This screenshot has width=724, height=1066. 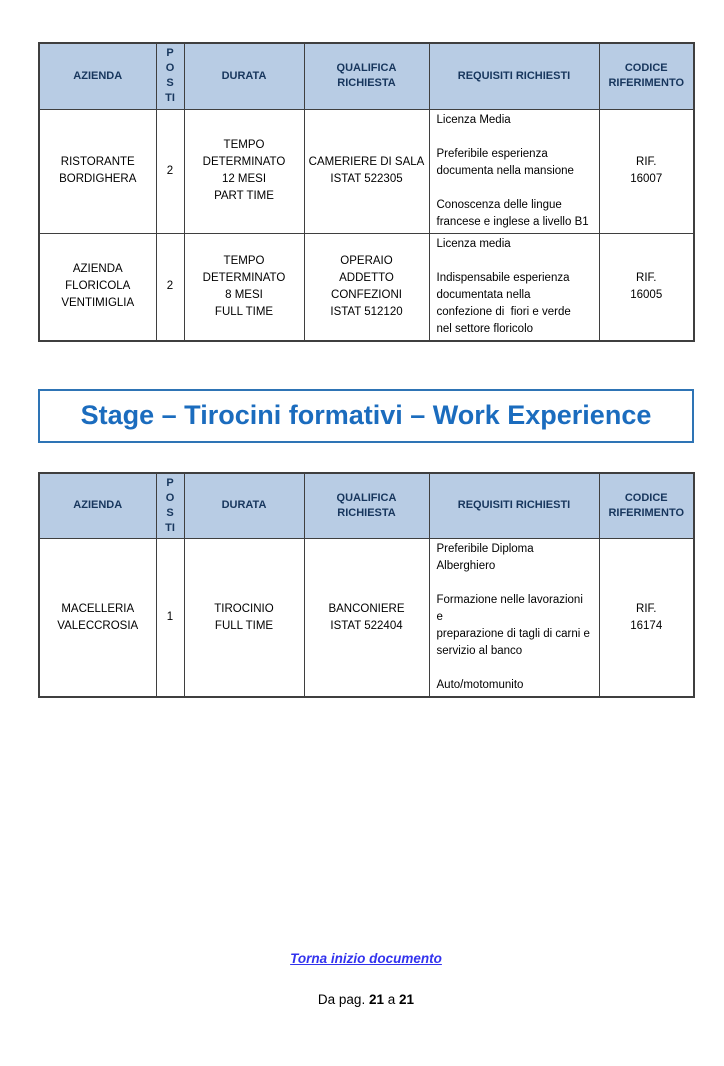 What do you see at coordinates (391, 999) in the screenshot?
I see `page-number-sep: a` at bounding box center [391, 999].